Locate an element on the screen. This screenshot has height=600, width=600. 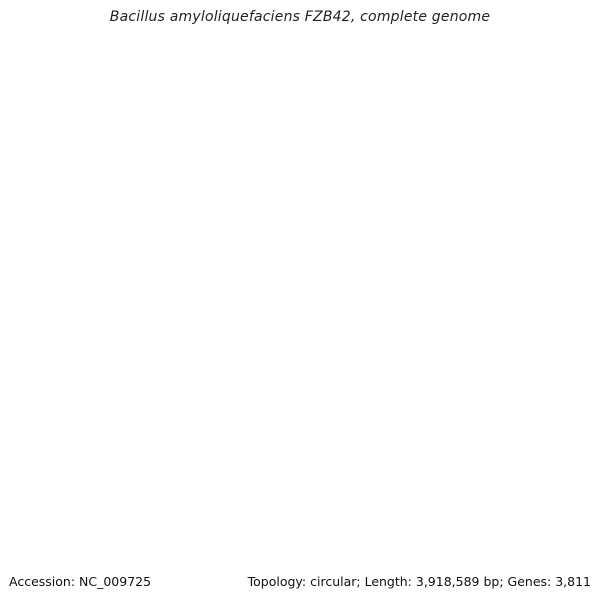
accession-text: Accession: NC_009725 is located at coordinates (80, 581).